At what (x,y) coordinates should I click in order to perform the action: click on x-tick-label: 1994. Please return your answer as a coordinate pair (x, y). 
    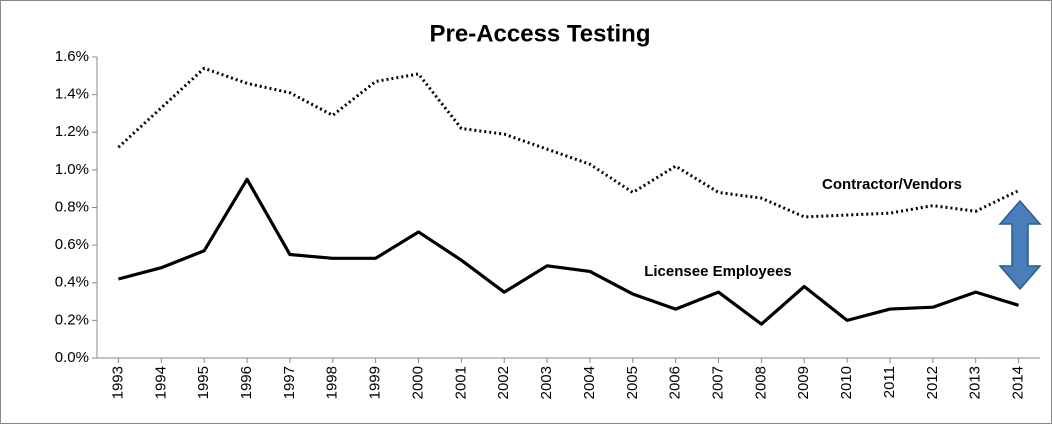
    Looking at the image, I should click on (160, 382).